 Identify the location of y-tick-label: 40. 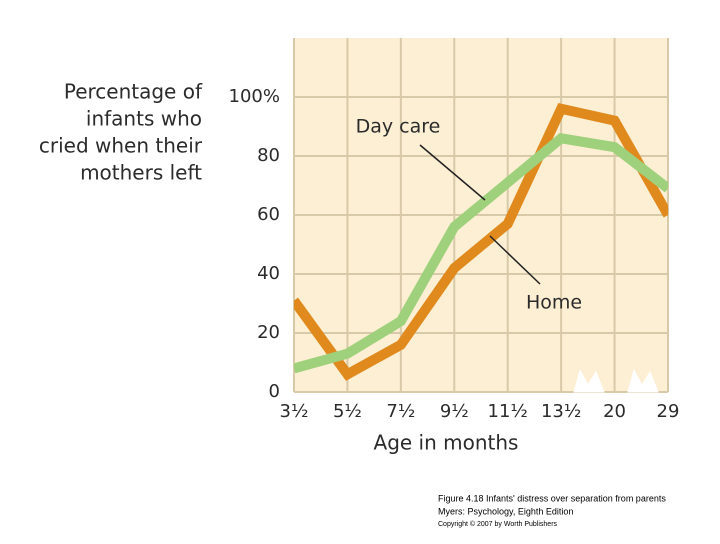
(268, 273).